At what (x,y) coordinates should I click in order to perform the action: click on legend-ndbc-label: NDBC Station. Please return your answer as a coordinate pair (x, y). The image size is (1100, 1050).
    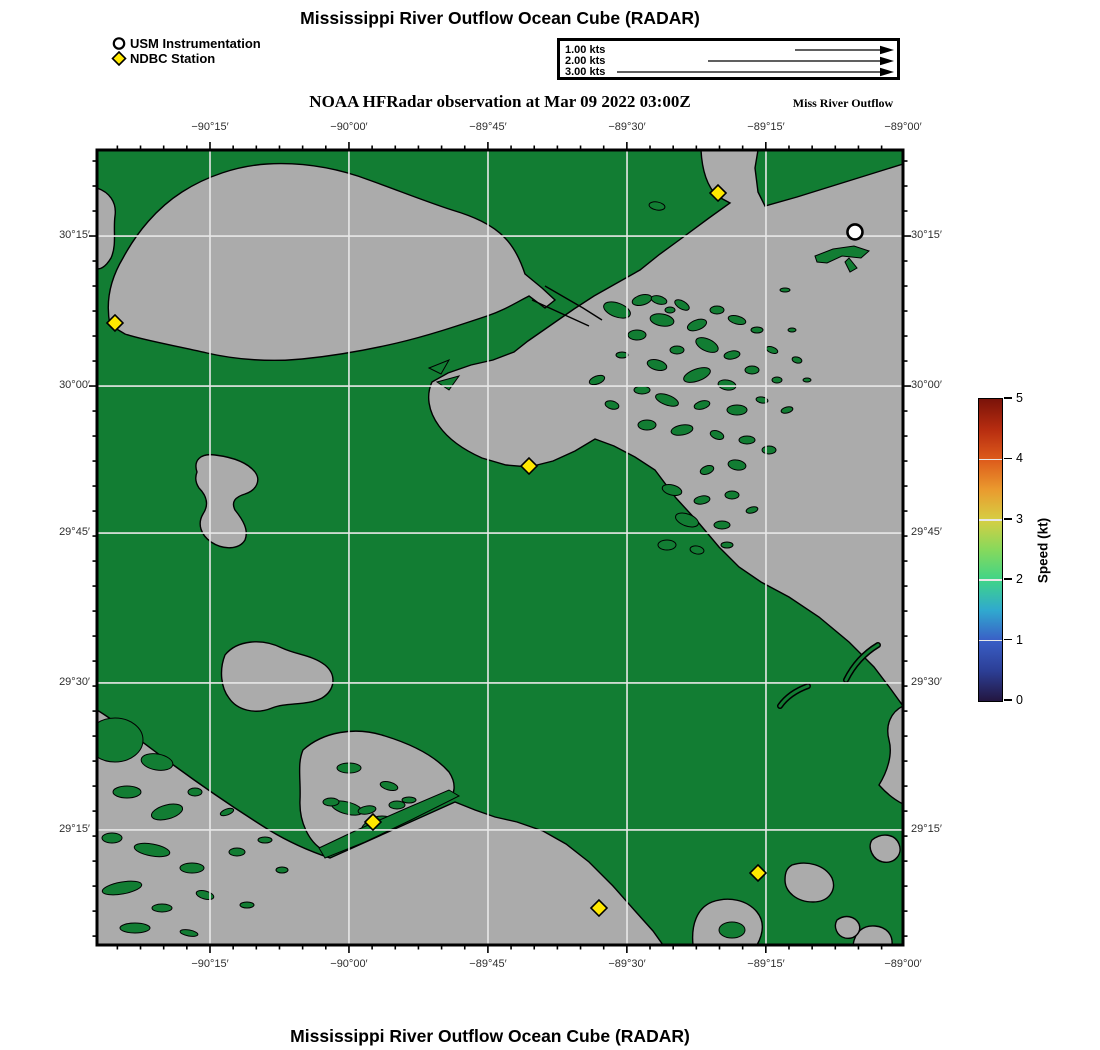
    Looking at the image, I should click on (173, 58).